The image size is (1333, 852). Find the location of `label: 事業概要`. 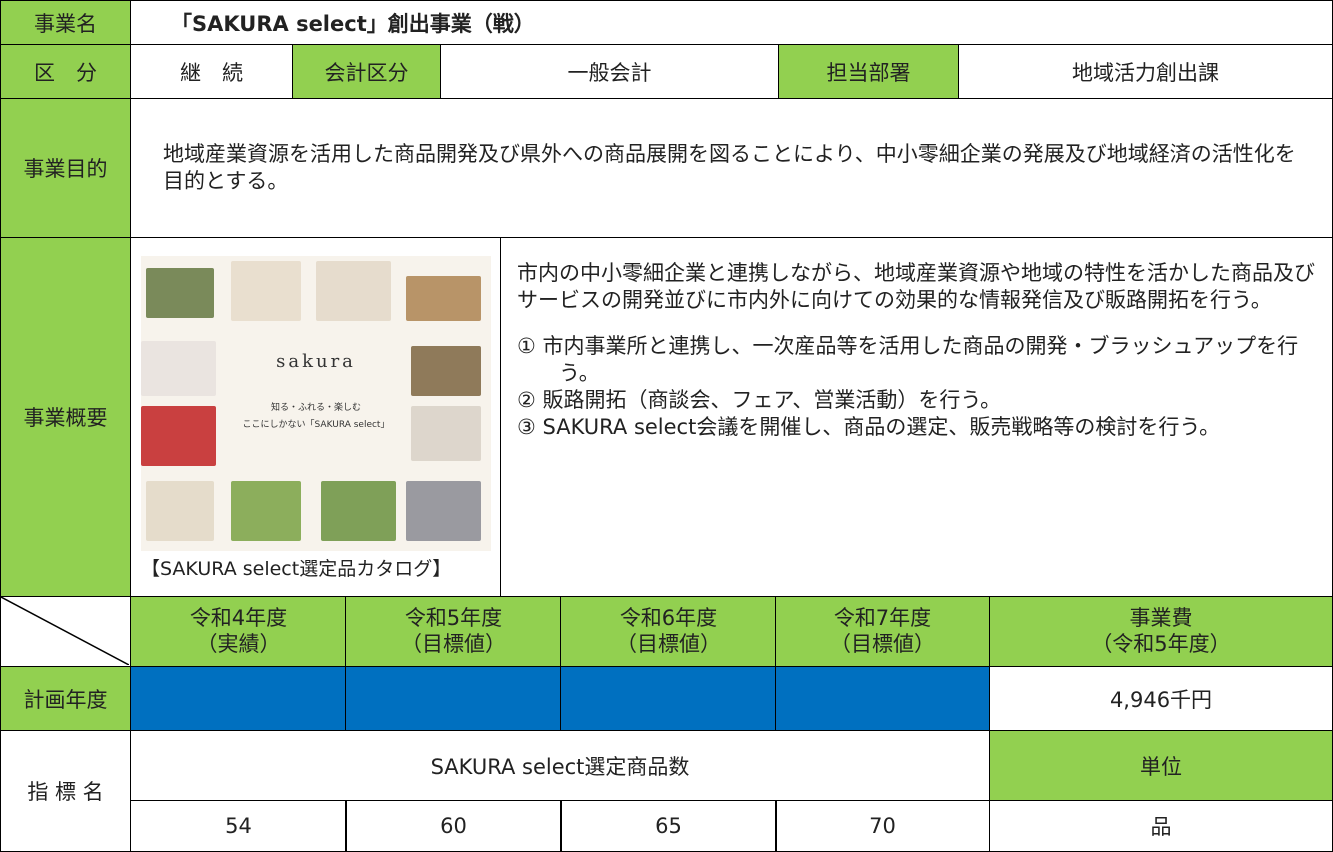

label: 事業概要 is located at coordinates (65, 418).